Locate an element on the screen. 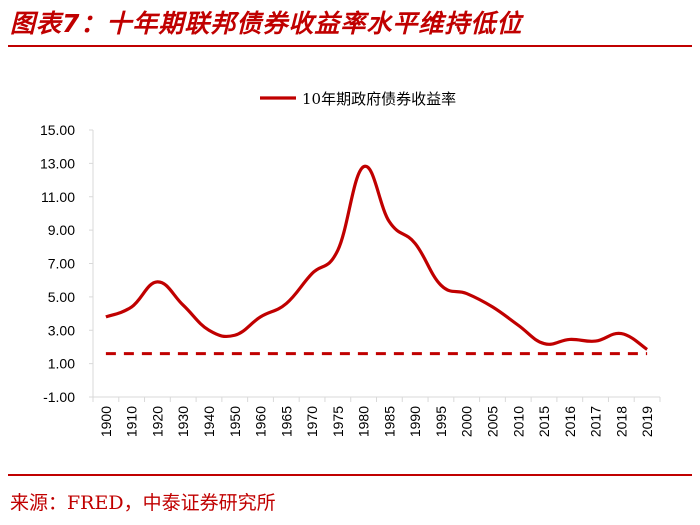  figure-title: 图表7：十年期联邦债券收益率水平维持低位 is located at coordinates (266, 23).